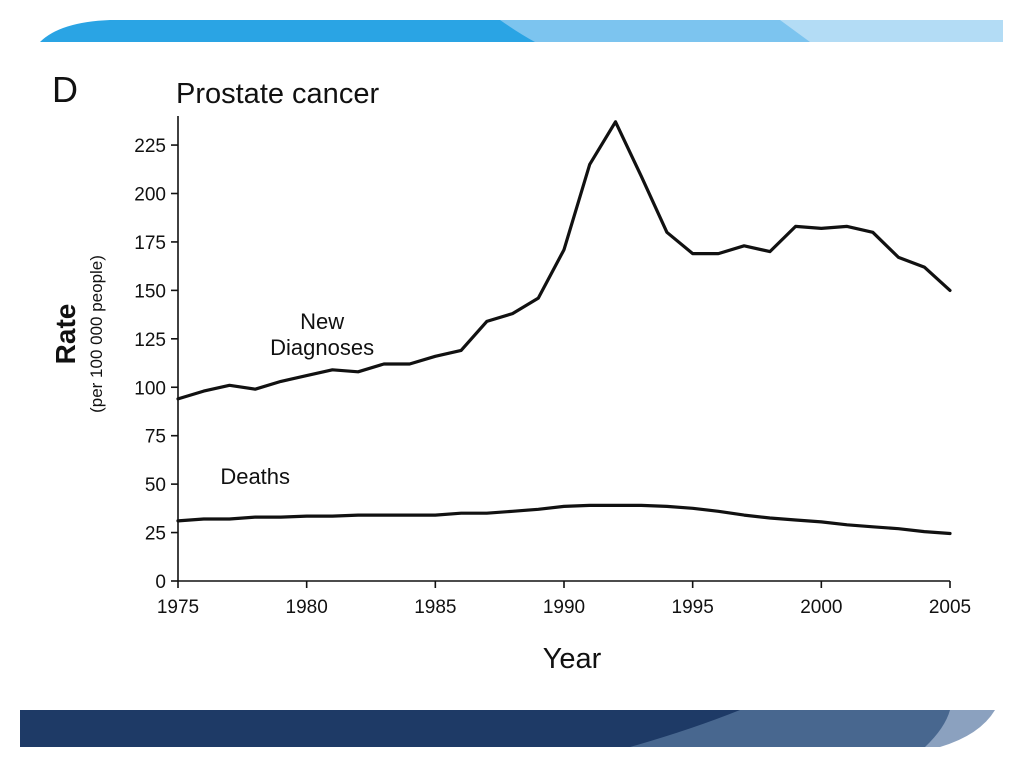  What do you see at coordinates (155, 485) in the screenshot?
I see `y-tick-label: 50` at bounding box center [155, 485].